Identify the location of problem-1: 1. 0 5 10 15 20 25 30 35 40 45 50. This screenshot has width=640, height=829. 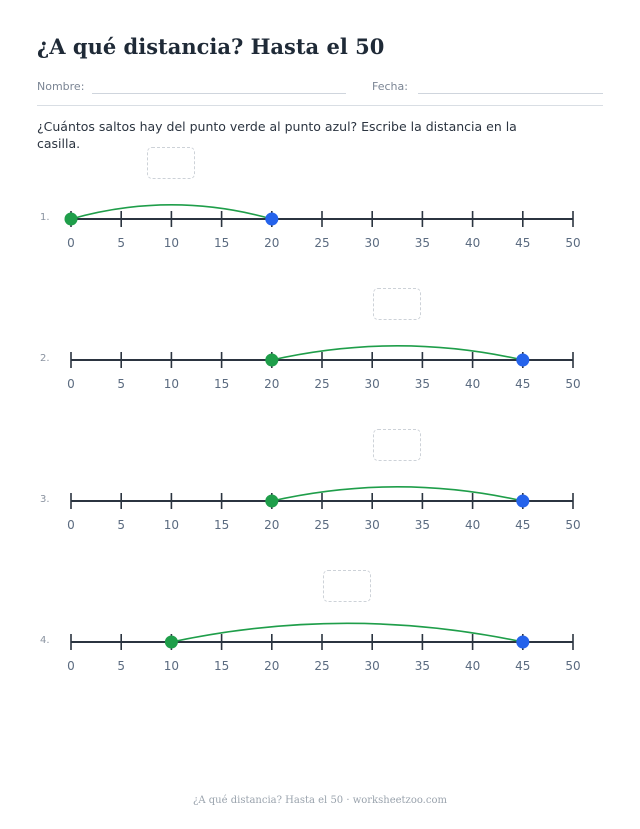
(320, 200).